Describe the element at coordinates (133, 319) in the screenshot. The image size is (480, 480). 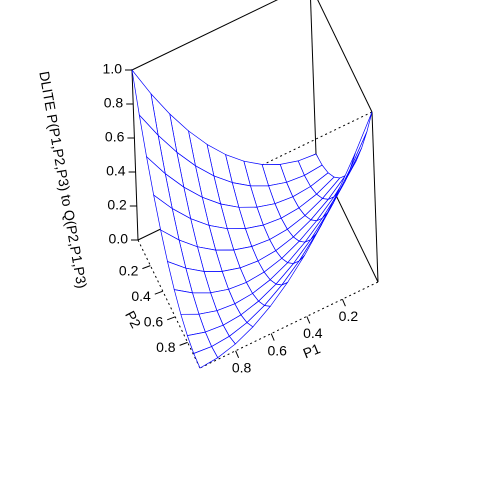
I see `y-axis-title: P2` at that location.